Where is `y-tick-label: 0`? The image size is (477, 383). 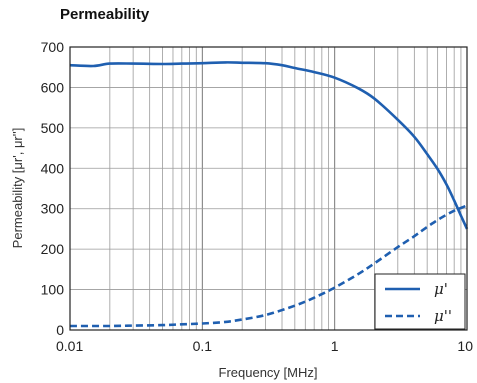 y-tick-label: 0 is located at coordinates (60, 330).